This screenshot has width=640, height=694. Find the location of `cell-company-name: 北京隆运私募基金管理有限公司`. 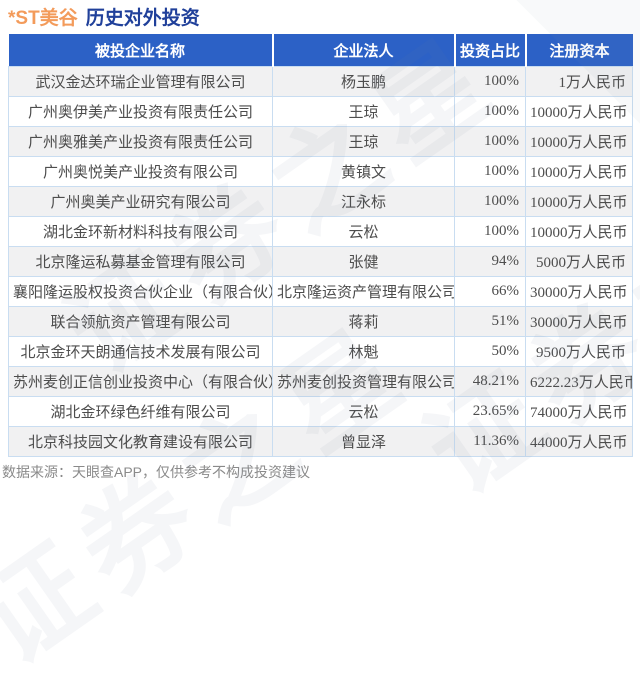

cell-company-name: 北京隆运私募基金管理有限公司 is located at coordinates (140, 261).